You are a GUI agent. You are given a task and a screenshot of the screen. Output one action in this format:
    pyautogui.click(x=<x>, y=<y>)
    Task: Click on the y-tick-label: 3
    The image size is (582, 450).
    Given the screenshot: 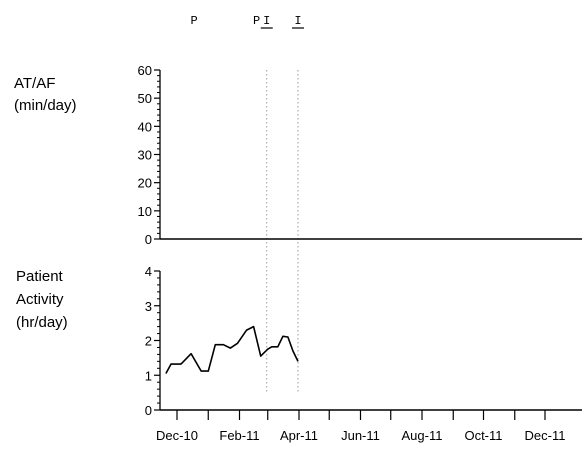 What is the action you would take?
    pyautogui.click(x=148, y=306)
    